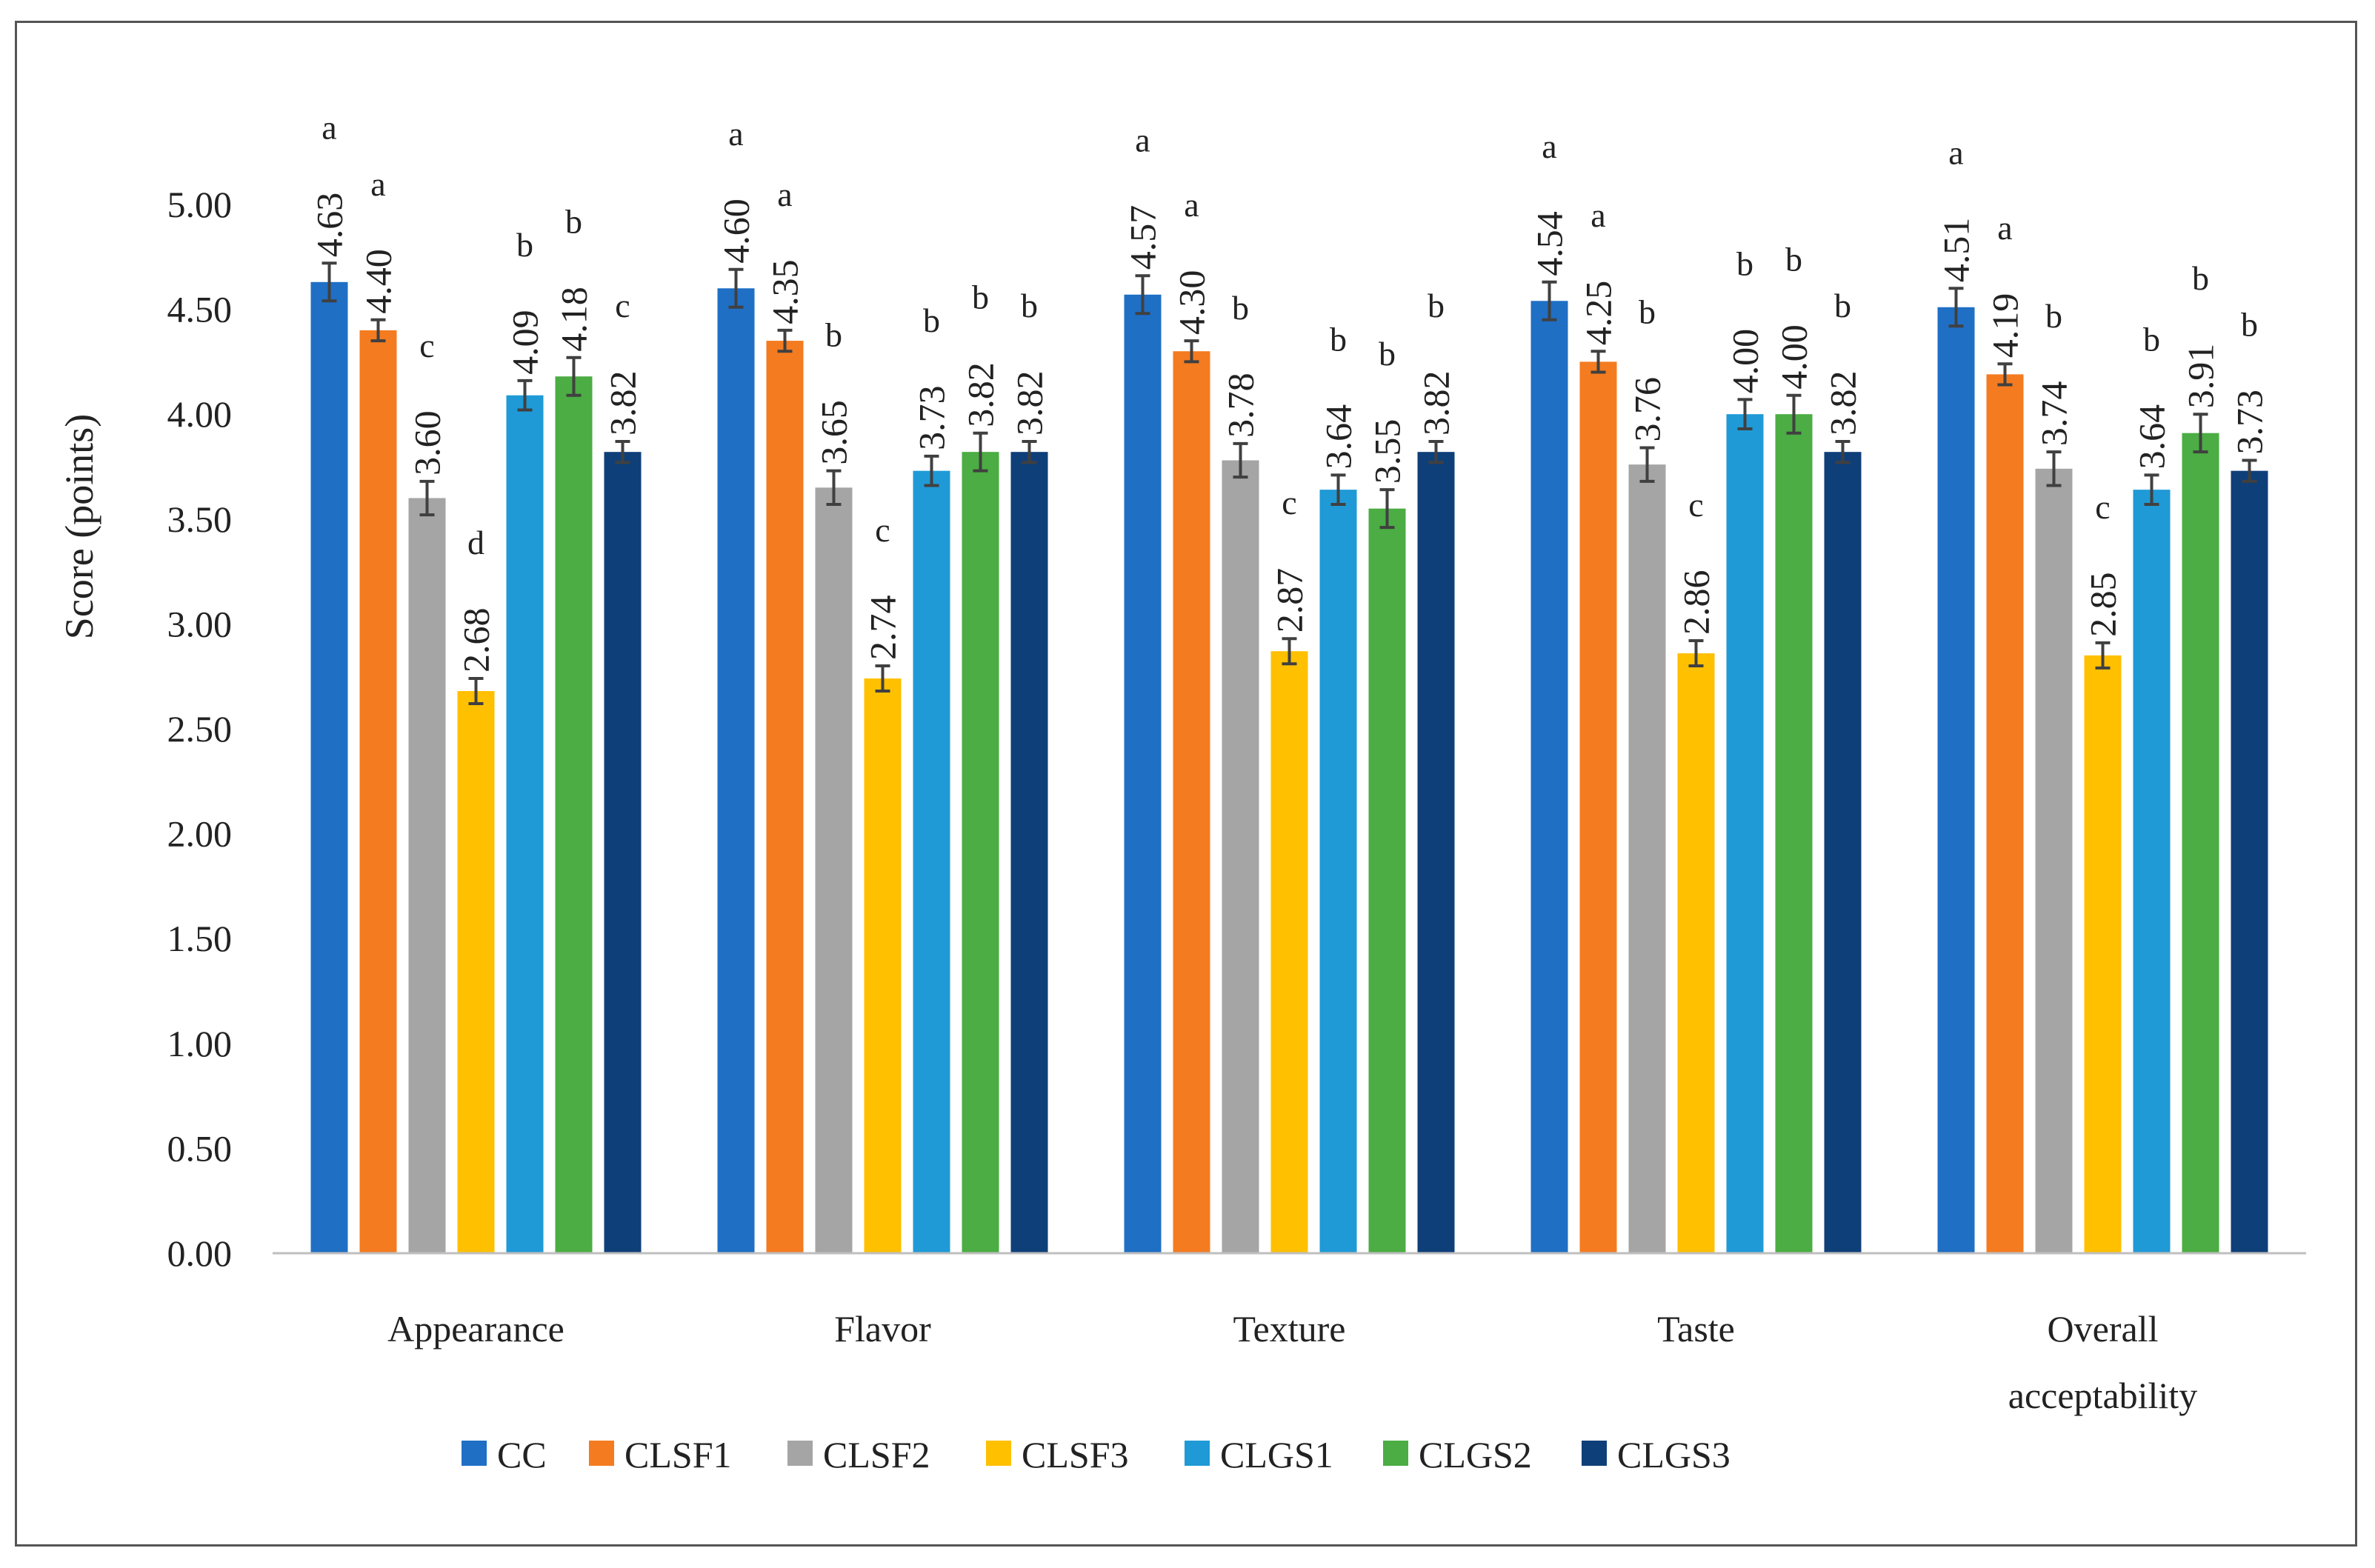 This screenshot has width=2375, height=1568. What do you see at coordinates (1388, 452) in the screenshot?
I see `data-label: 3.55` at bounding box center [1388, 452].